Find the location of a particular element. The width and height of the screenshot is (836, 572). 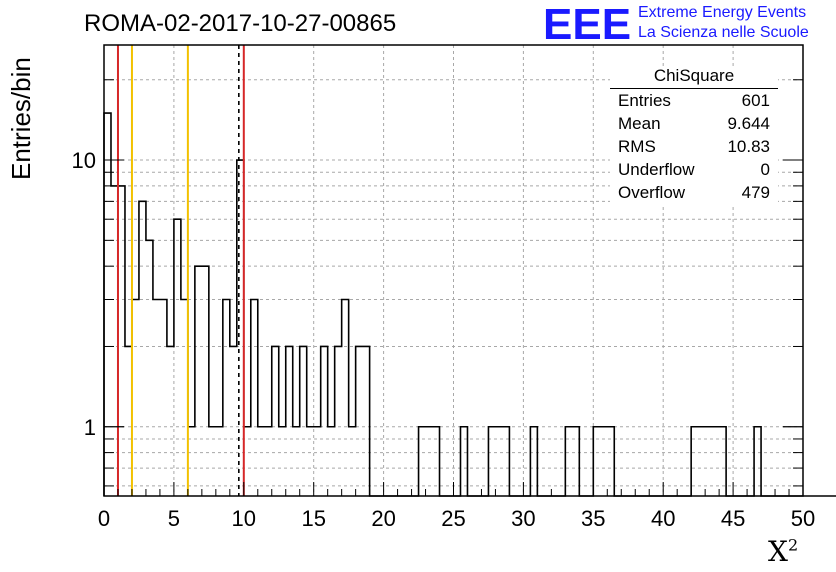

x-axis-label-sup: 2 is located at coordinates (793, 545).